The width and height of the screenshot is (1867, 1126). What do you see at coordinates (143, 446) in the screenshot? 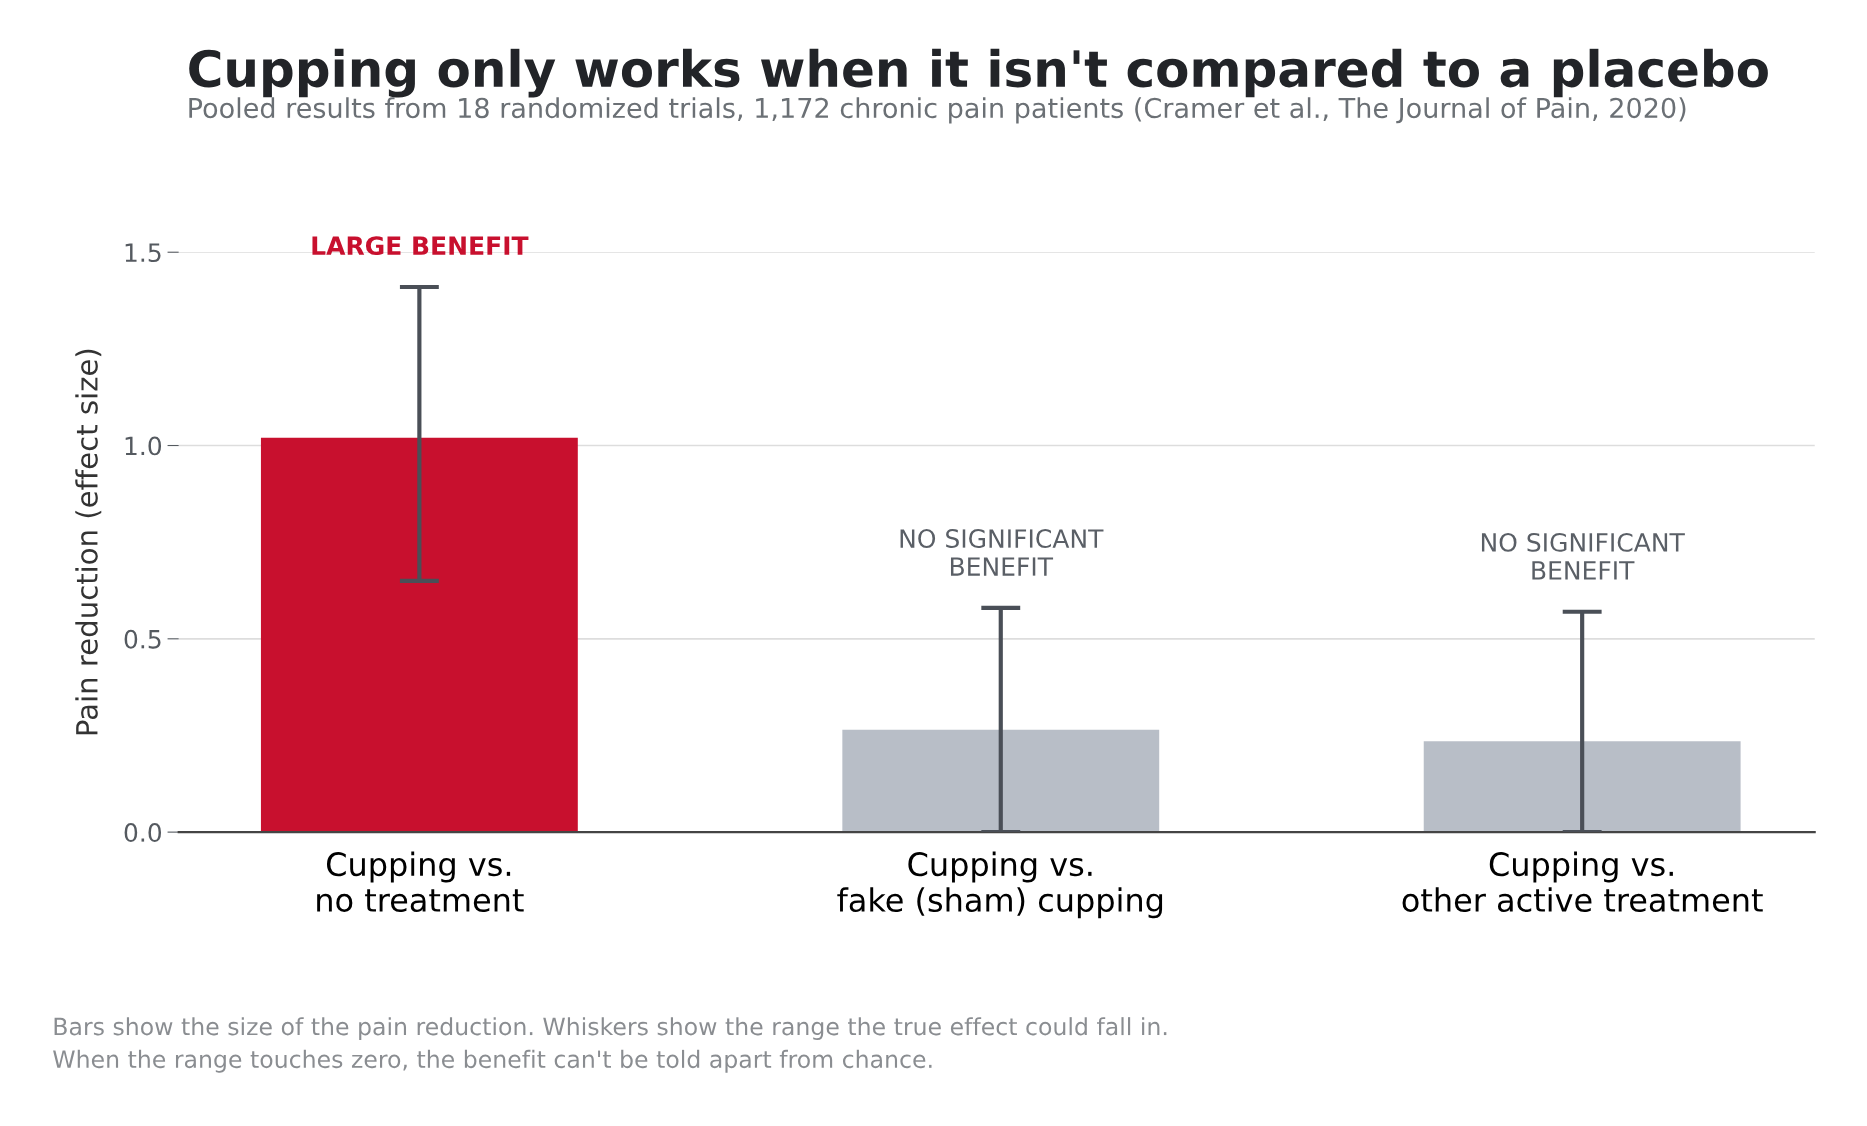
I see `y-tick-label: 1.0` at bounding box center [143, 446].